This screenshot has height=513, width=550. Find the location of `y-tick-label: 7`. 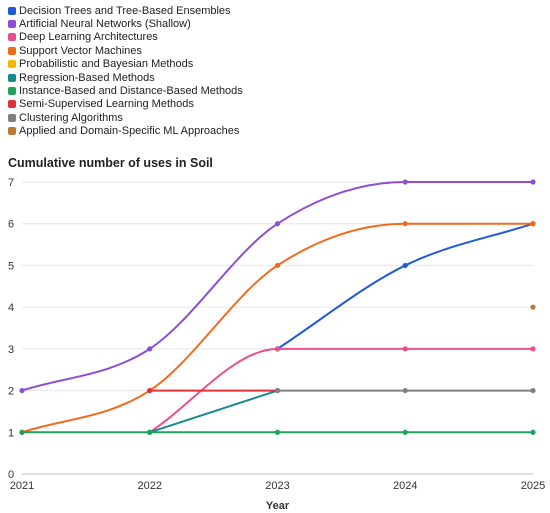

y-tick-label: 7 is located at coordinates (11, 183).